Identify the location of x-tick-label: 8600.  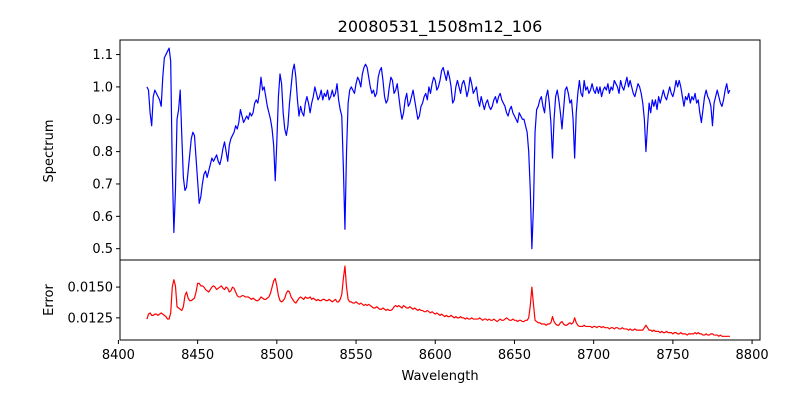
(435, 355).